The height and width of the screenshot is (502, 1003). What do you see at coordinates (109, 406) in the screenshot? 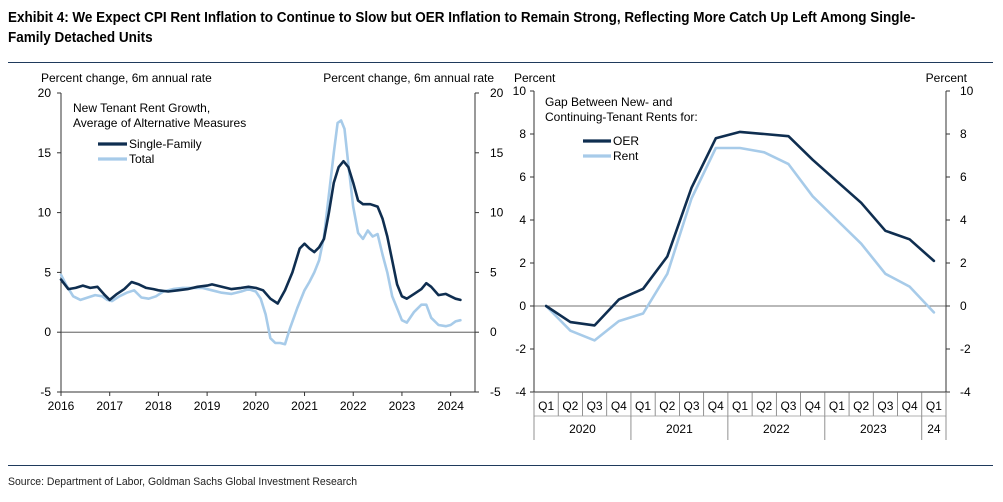
I see `x-tick-label: 2017` at bounding box center [109, 406].